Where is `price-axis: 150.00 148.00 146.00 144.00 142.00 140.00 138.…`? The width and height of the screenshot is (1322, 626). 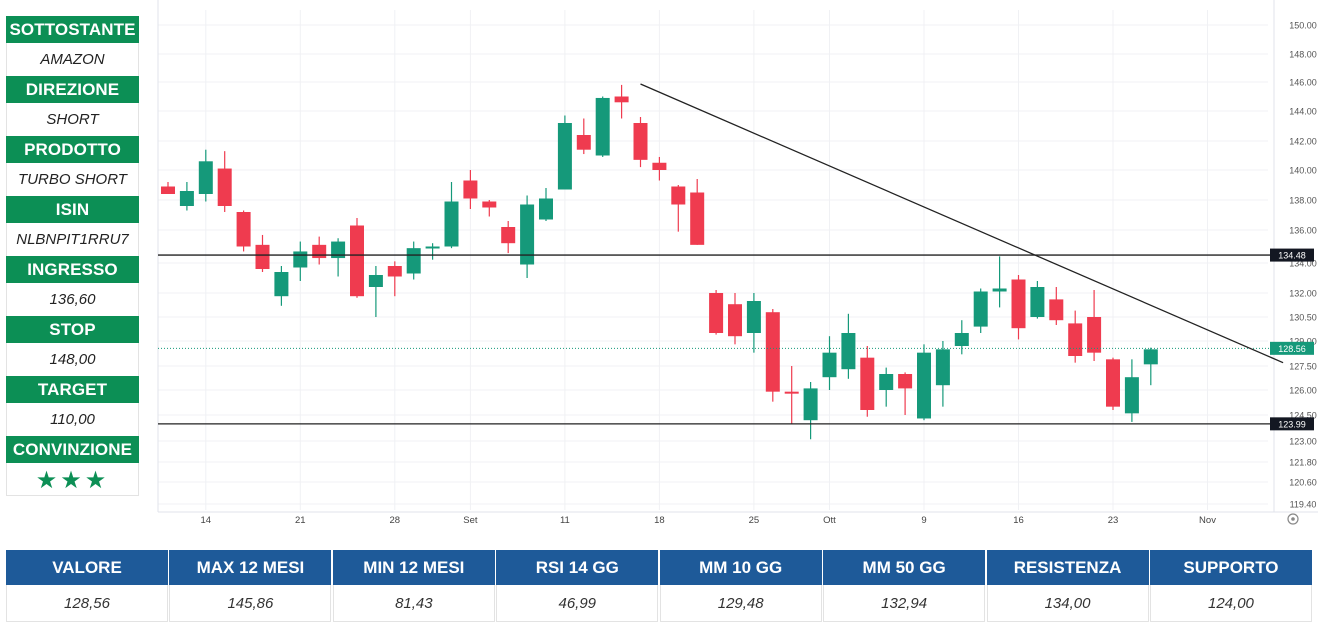 price-axis: 150.00 148.00 146.00 144.00 142.00 140.00 138.… is located at coordinates (1293, 265).